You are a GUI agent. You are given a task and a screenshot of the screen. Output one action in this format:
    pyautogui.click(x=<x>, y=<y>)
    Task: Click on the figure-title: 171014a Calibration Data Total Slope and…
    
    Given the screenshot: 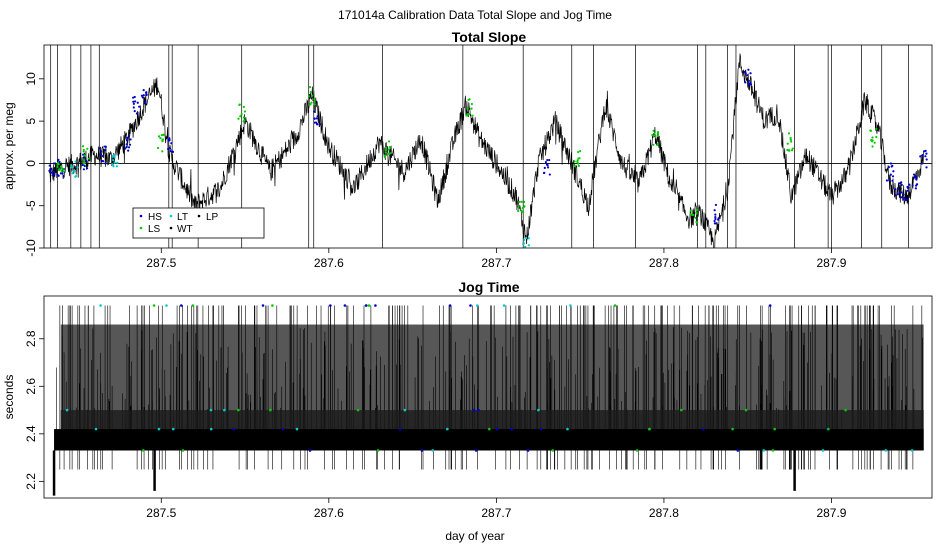 What is the action you would take?
    pyautogui.click(x=475, y=15)
    